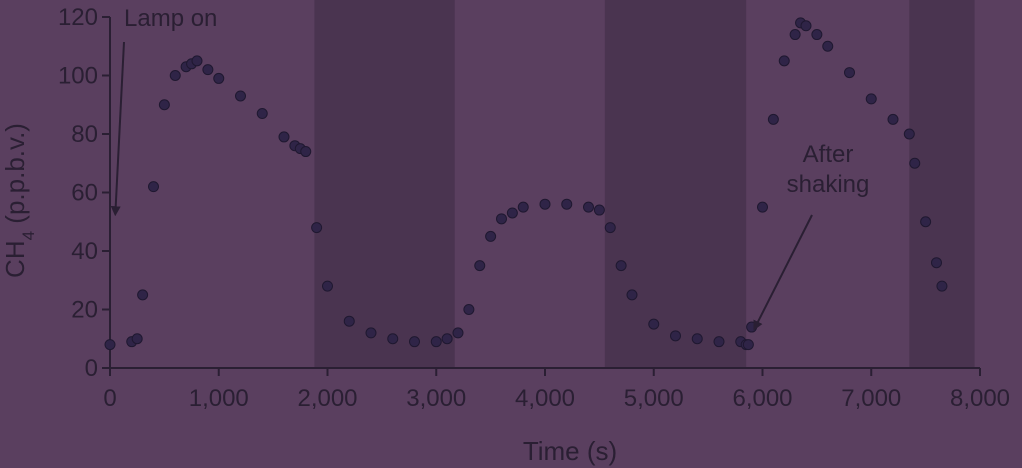 This screenshot has height=468, width=1022. Describe the element at coordinates (545, 398) in the screenshot. I see `x-tick-label: 4,000` at that location.